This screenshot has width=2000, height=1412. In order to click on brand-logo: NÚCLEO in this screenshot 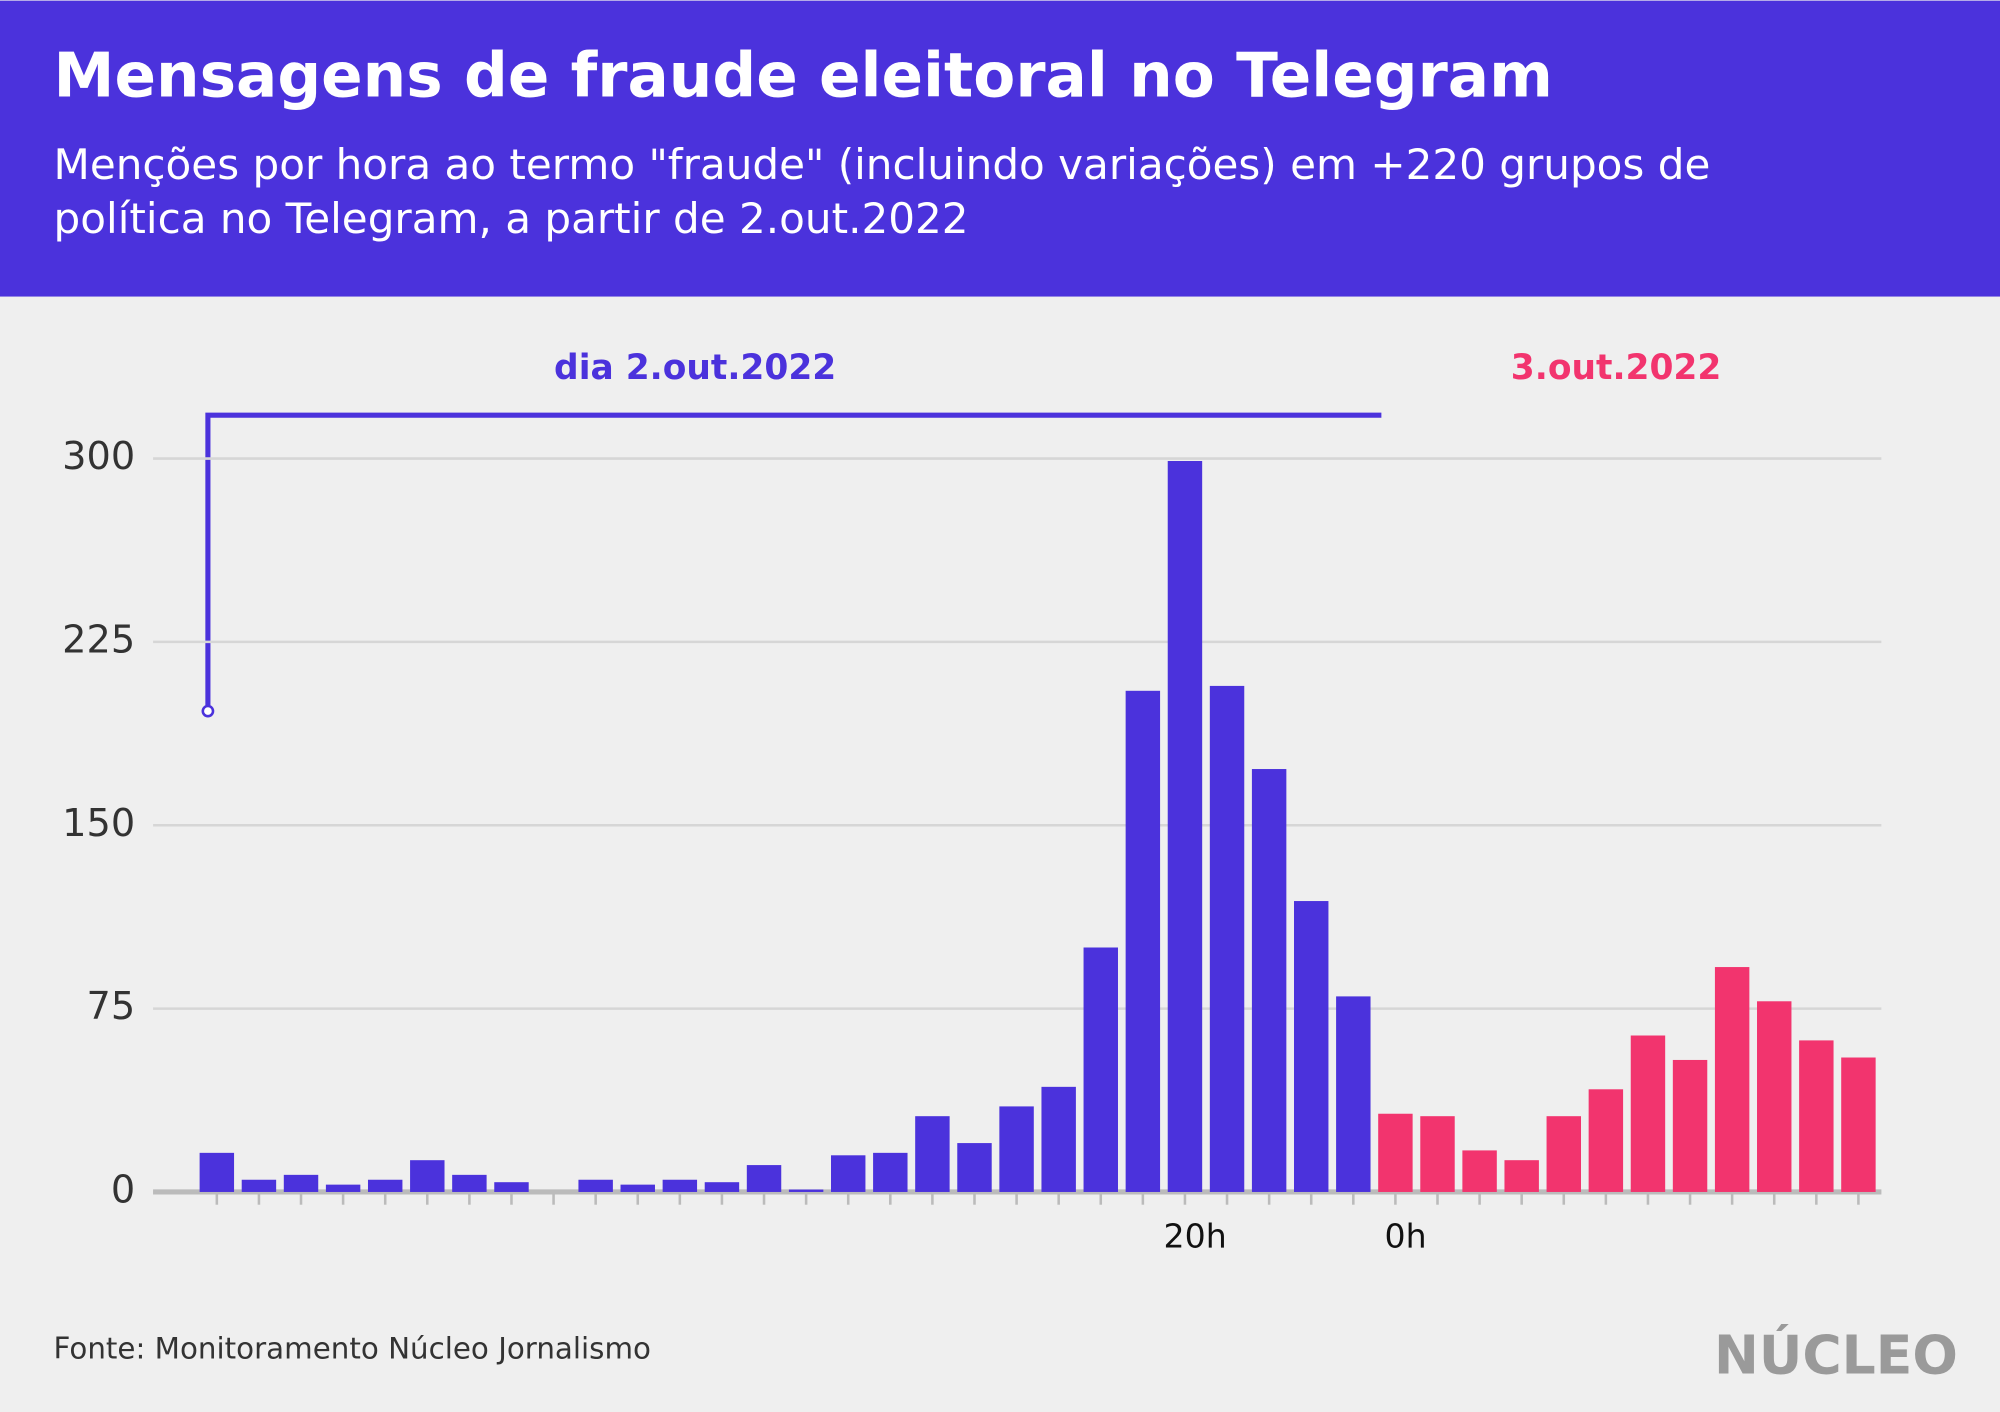, I will do `click(1836, 1355)`.